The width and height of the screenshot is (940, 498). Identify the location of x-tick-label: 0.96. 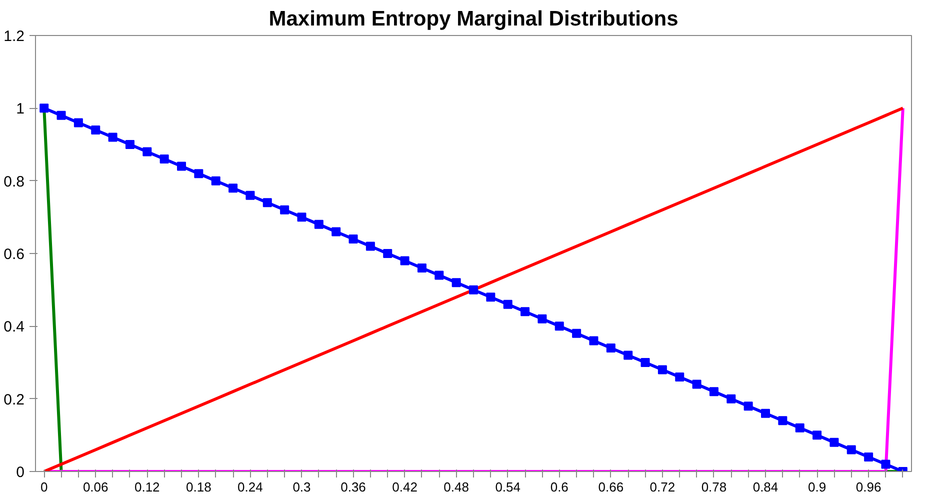
(869, 487).